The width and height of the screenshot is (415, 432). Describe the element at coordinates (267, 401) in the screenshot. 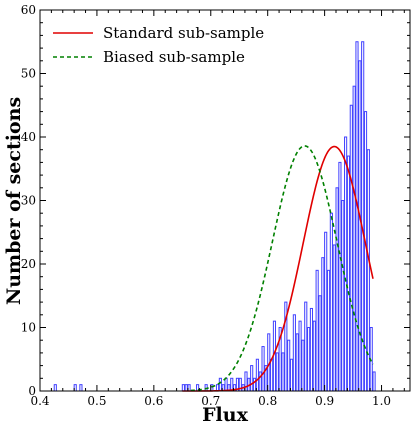

I see `x-tick-label: 0.8` at that location.